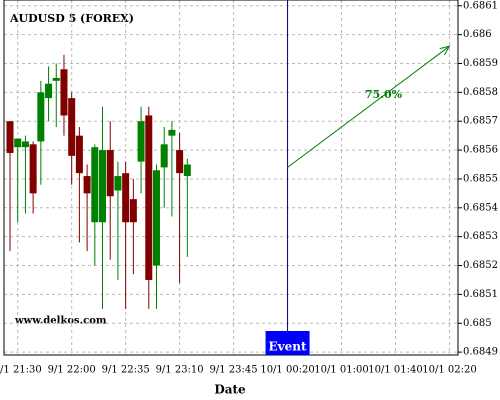 This screenshot has width=500, height=400. I want to click on arrow-label: 75.0%, so click(384, 94).